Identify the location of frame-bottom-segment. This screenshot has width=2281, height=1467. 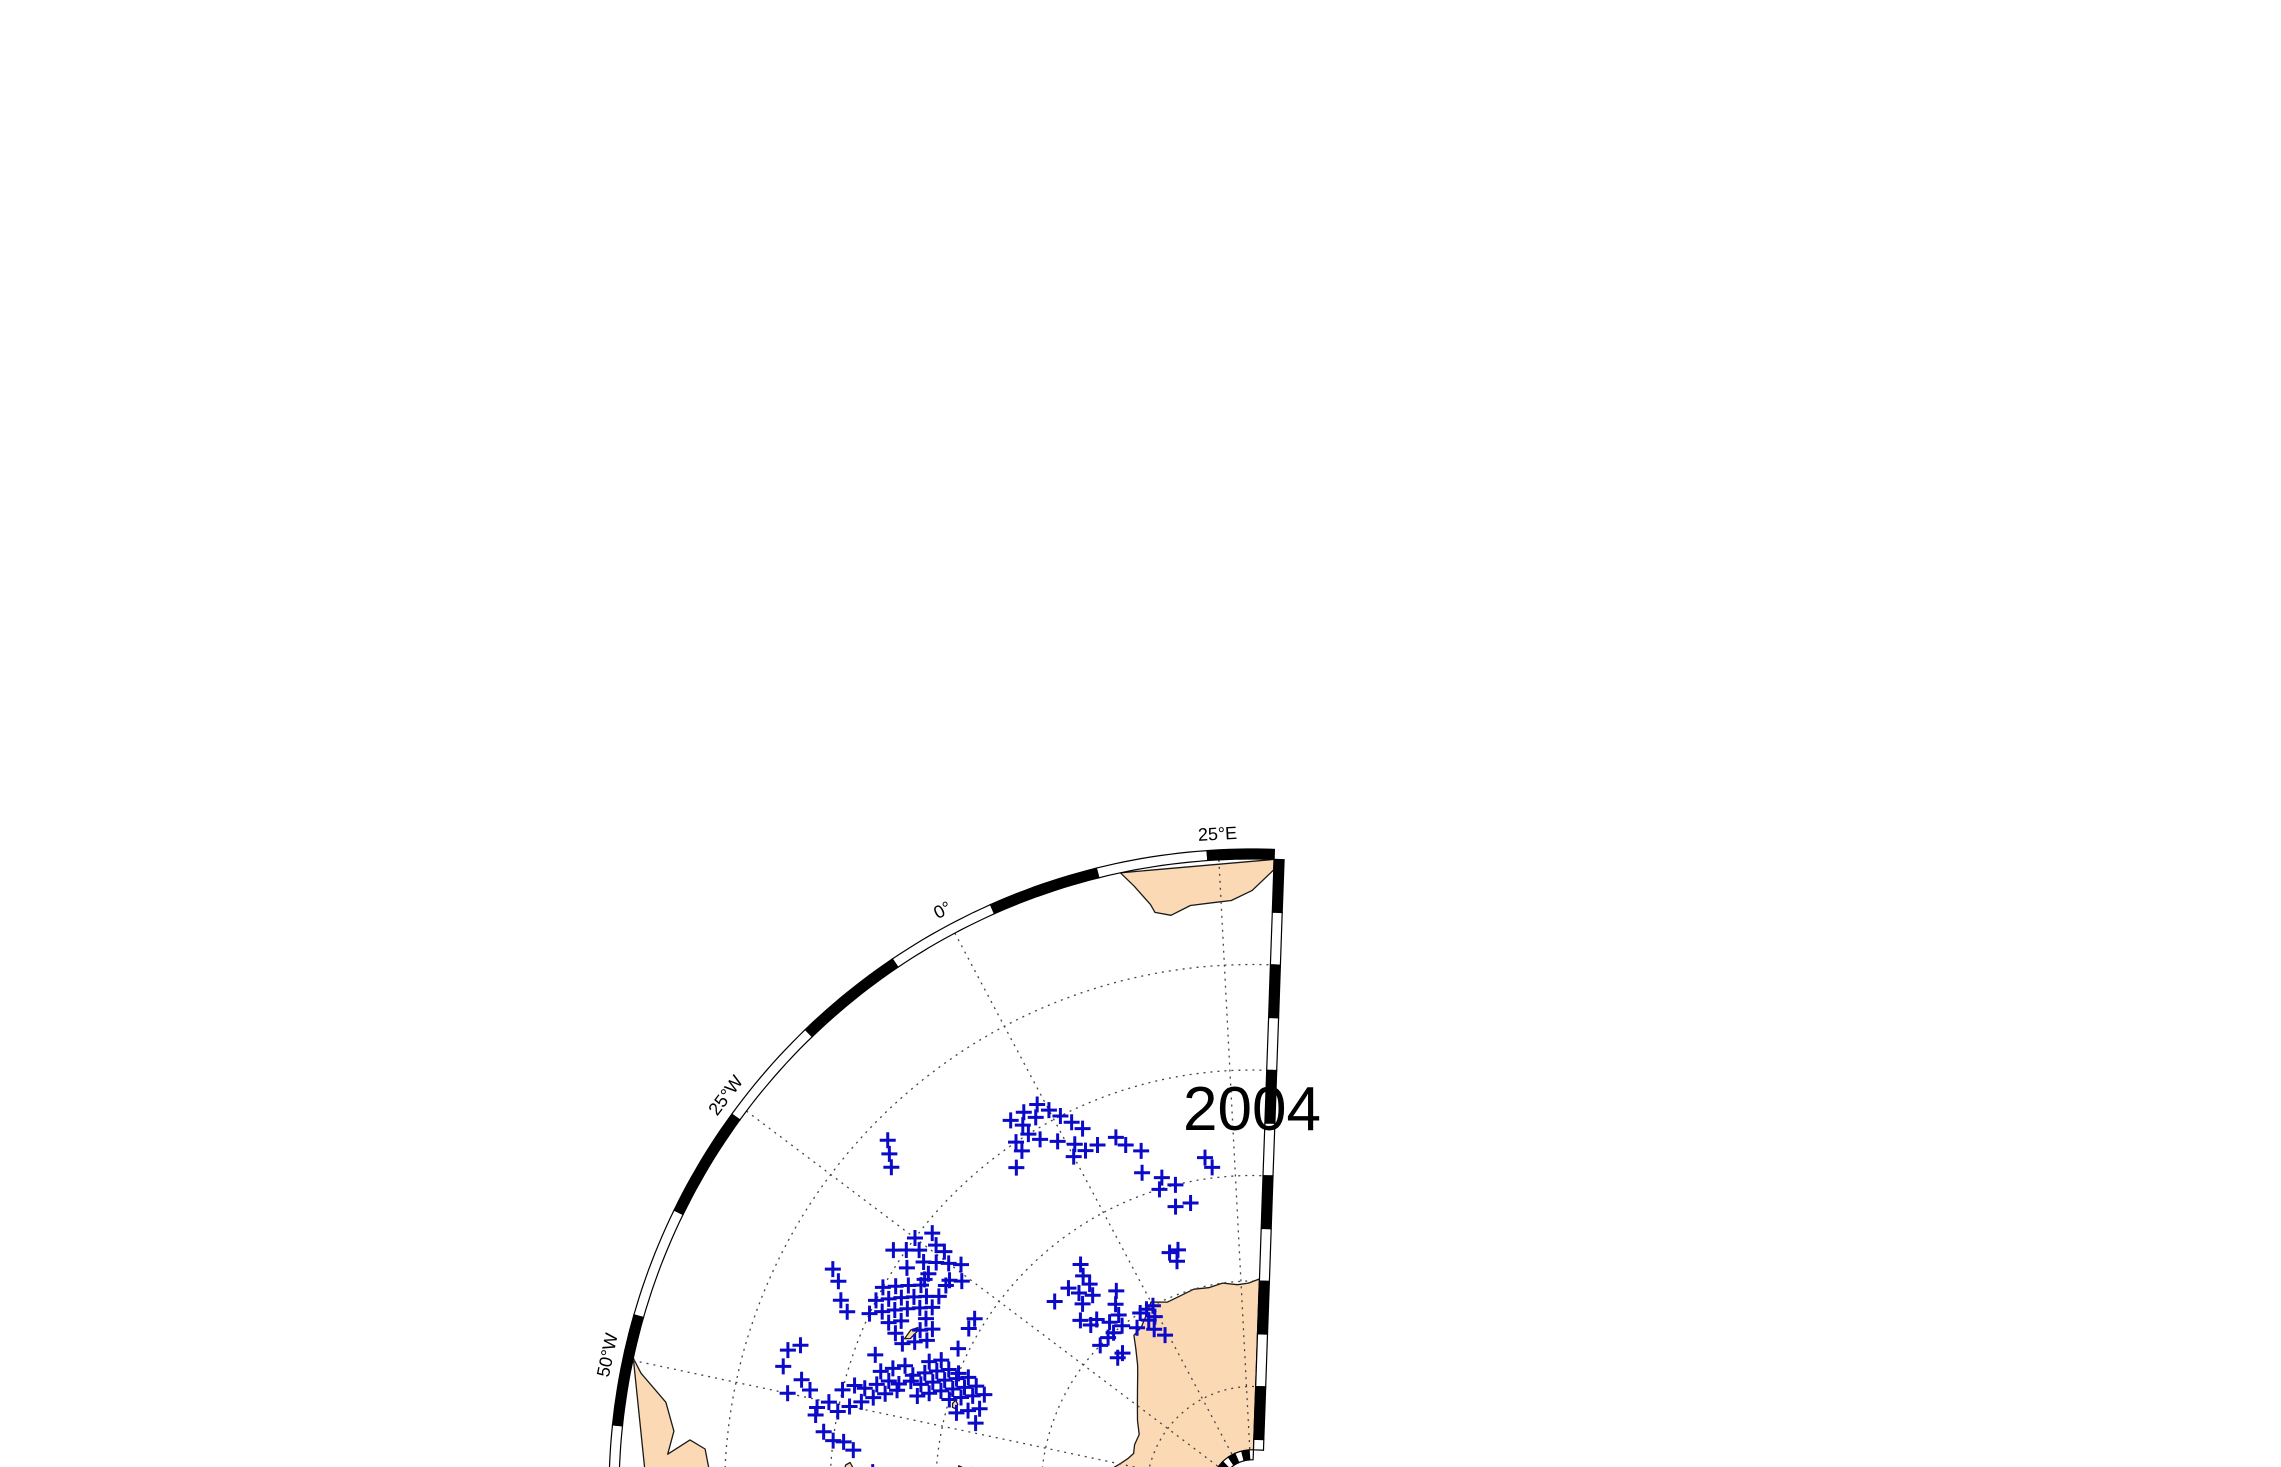
(1223, 1463).